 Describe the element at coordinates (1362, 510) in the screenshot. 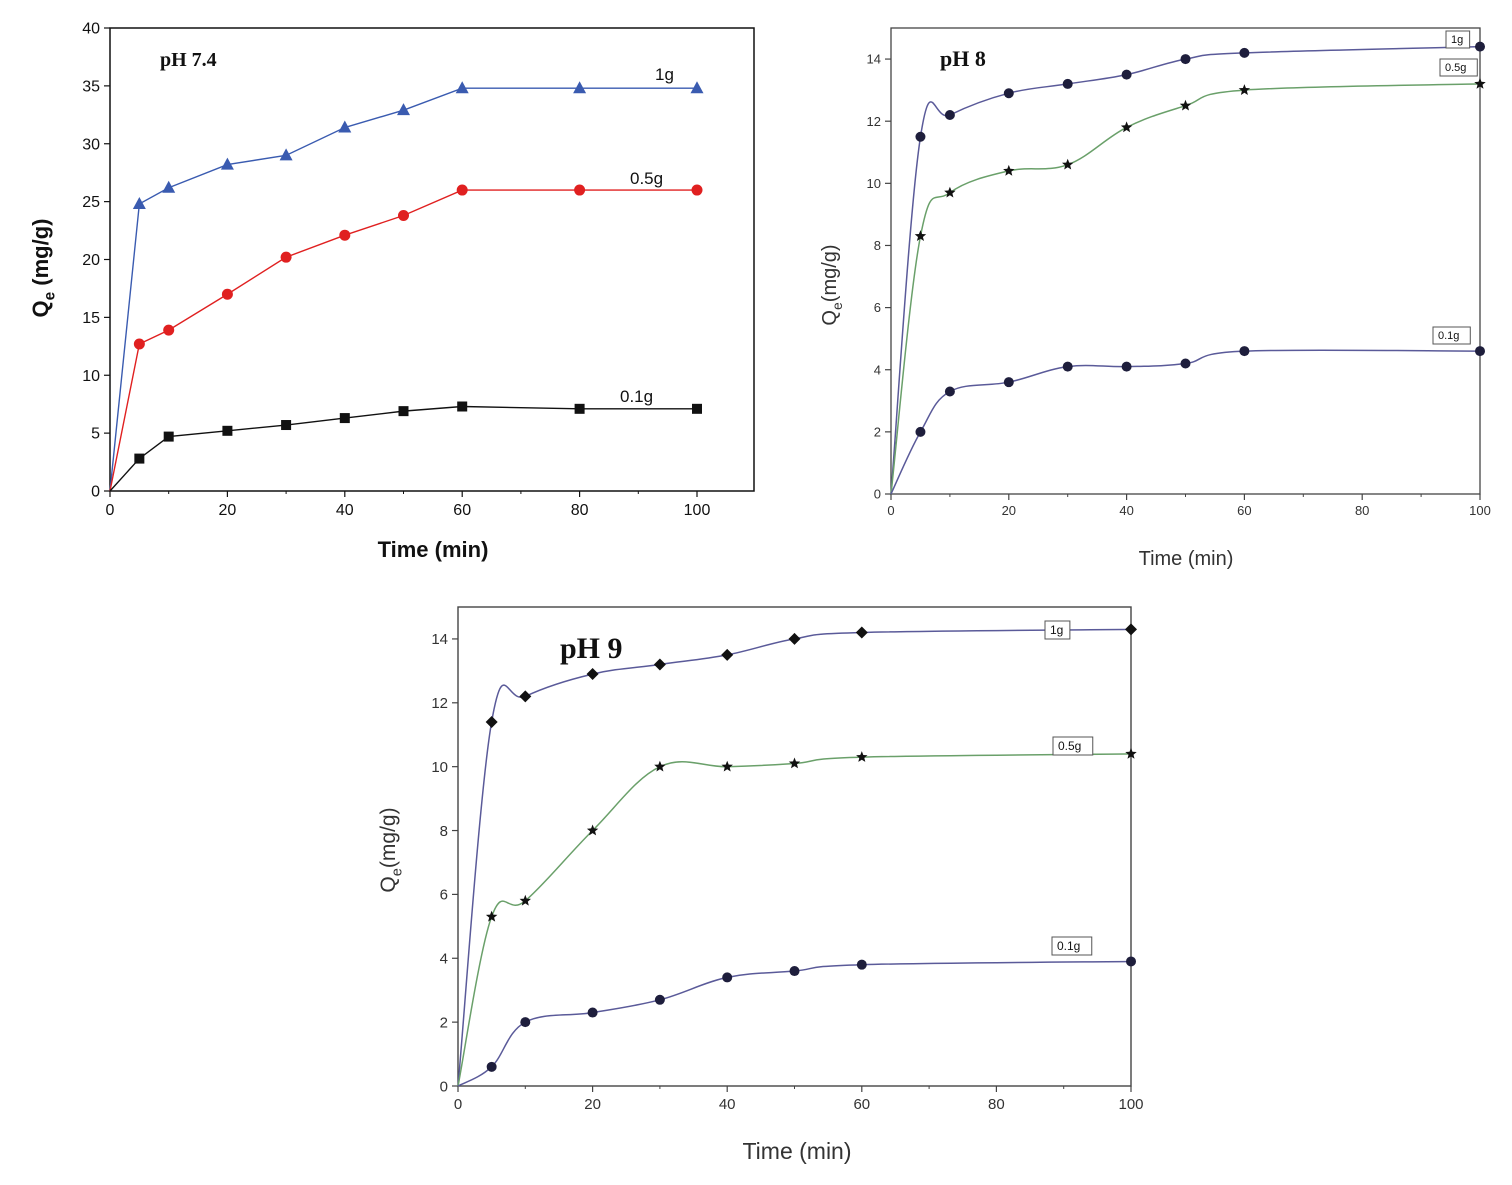

I see `x-tick-label: 80` at that location.